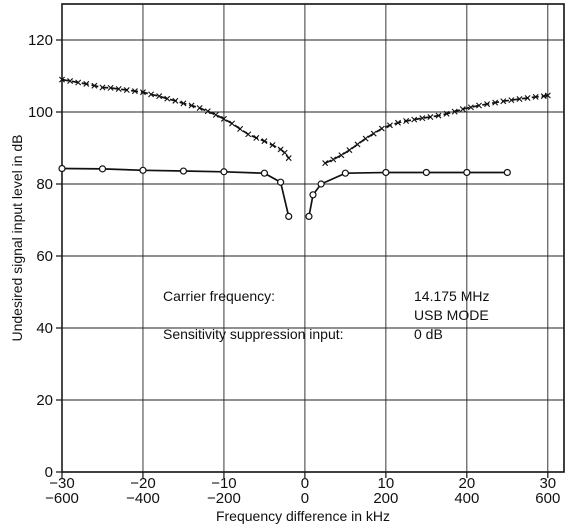 The height and width of the screenshot is (527, 568). I want to click on x-tick-label-bottom: 600, so click(547, 498).